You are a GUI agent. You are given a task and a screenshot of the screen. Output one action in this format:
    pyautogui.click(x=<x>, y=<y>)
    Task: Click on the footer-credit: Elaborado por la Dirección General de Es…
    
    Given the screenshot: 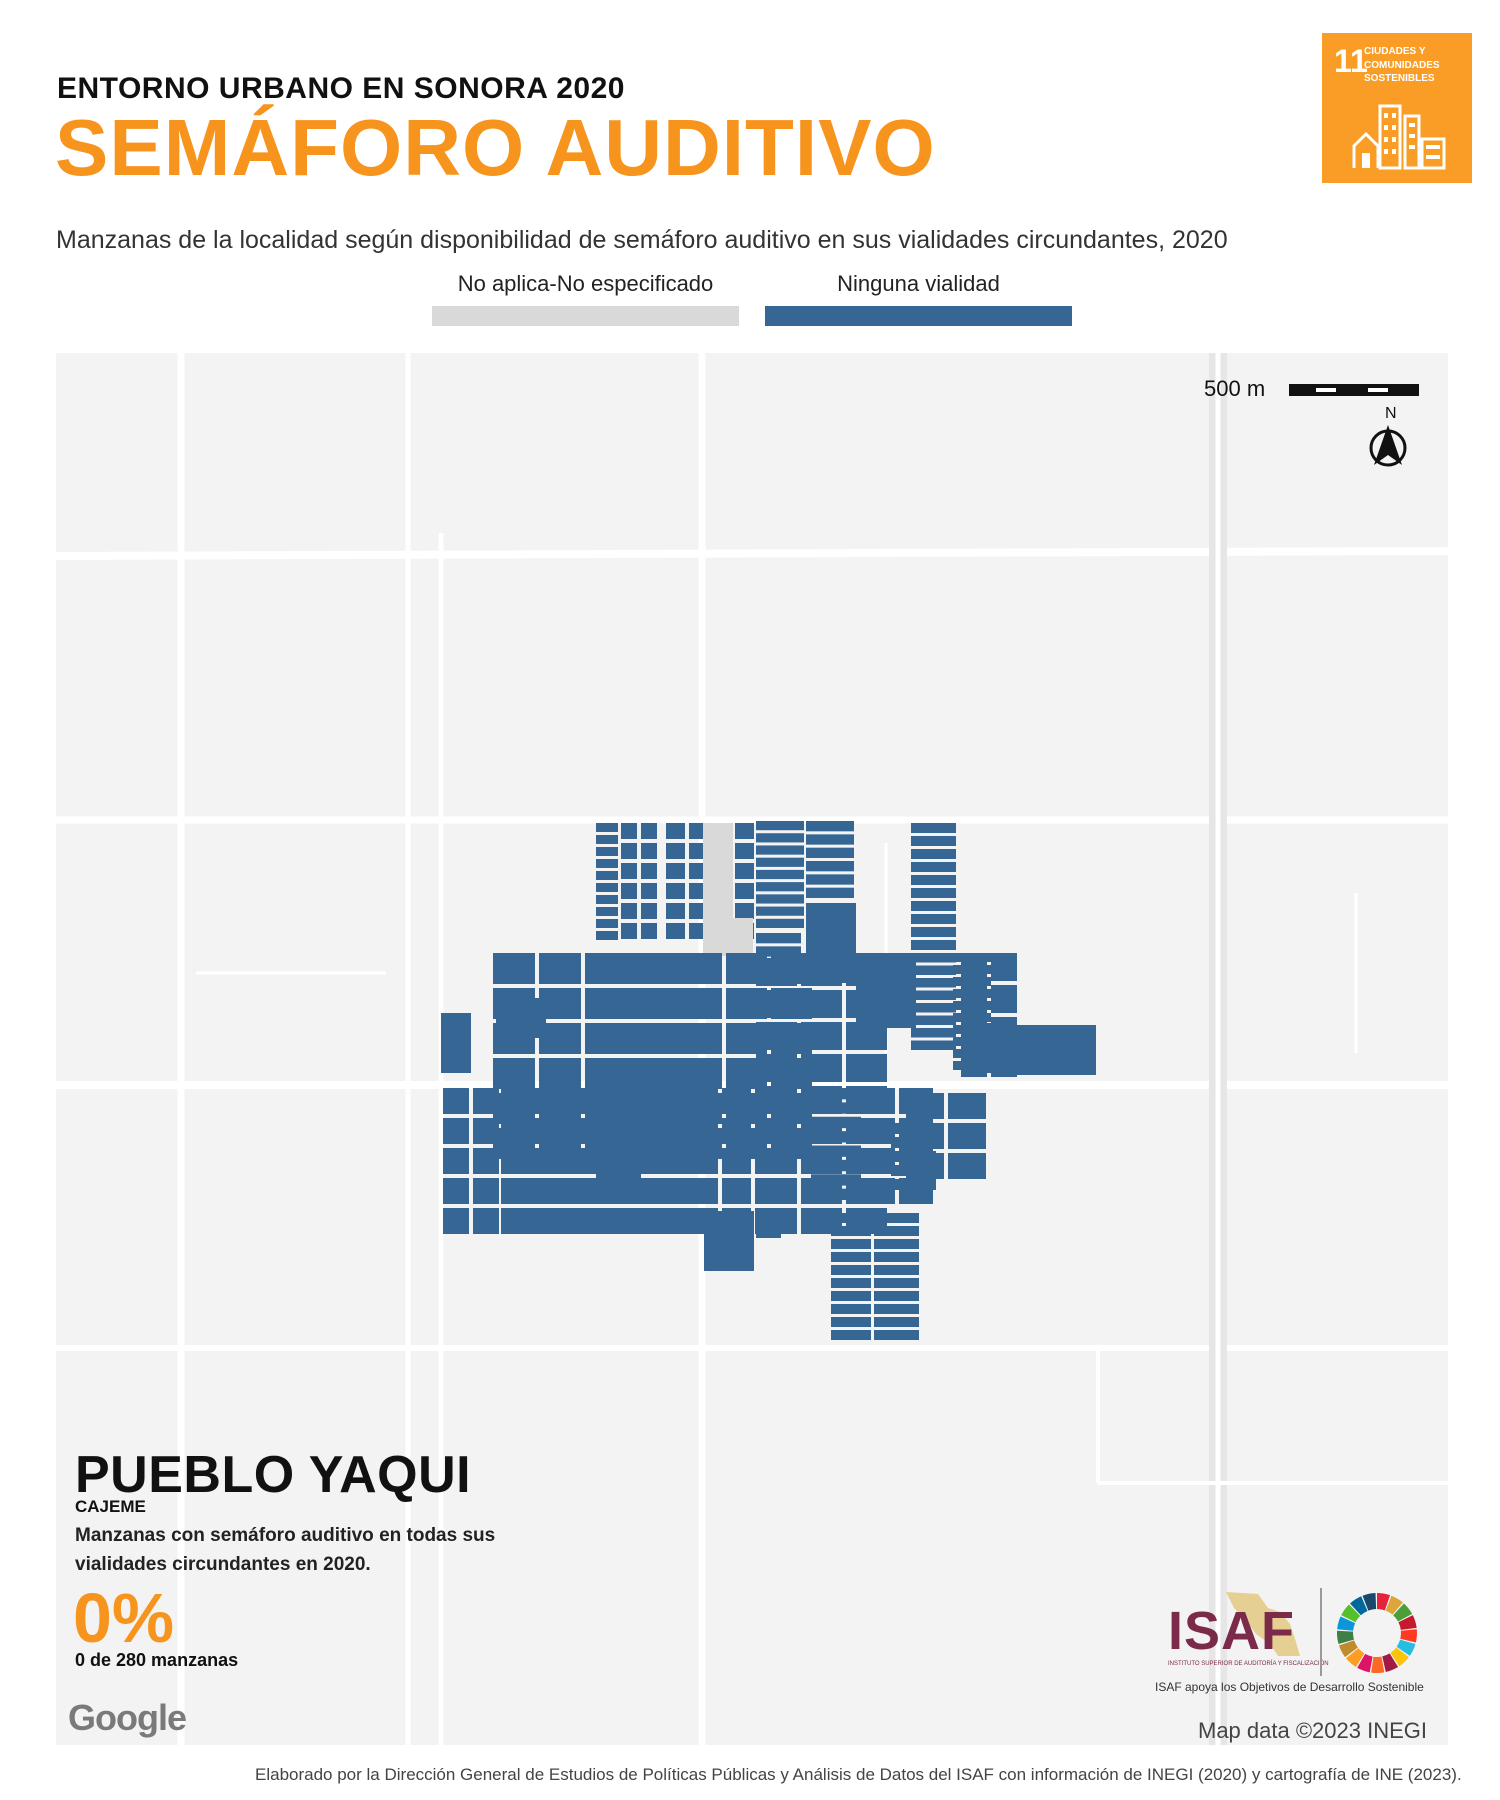 What is the action you would take?
    pyautogui.click(x=858, y=1774)
    